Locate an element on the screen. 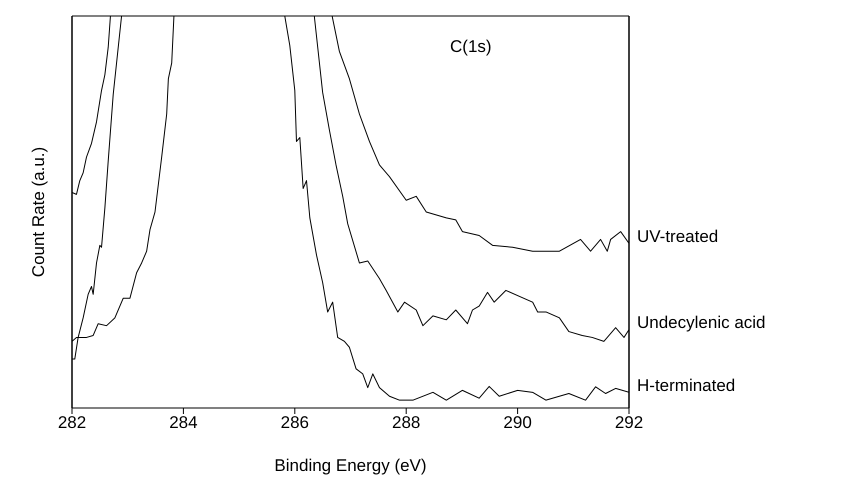  y-axis-title: Count Rate (a.u.) is located at coordinates (38, 212).